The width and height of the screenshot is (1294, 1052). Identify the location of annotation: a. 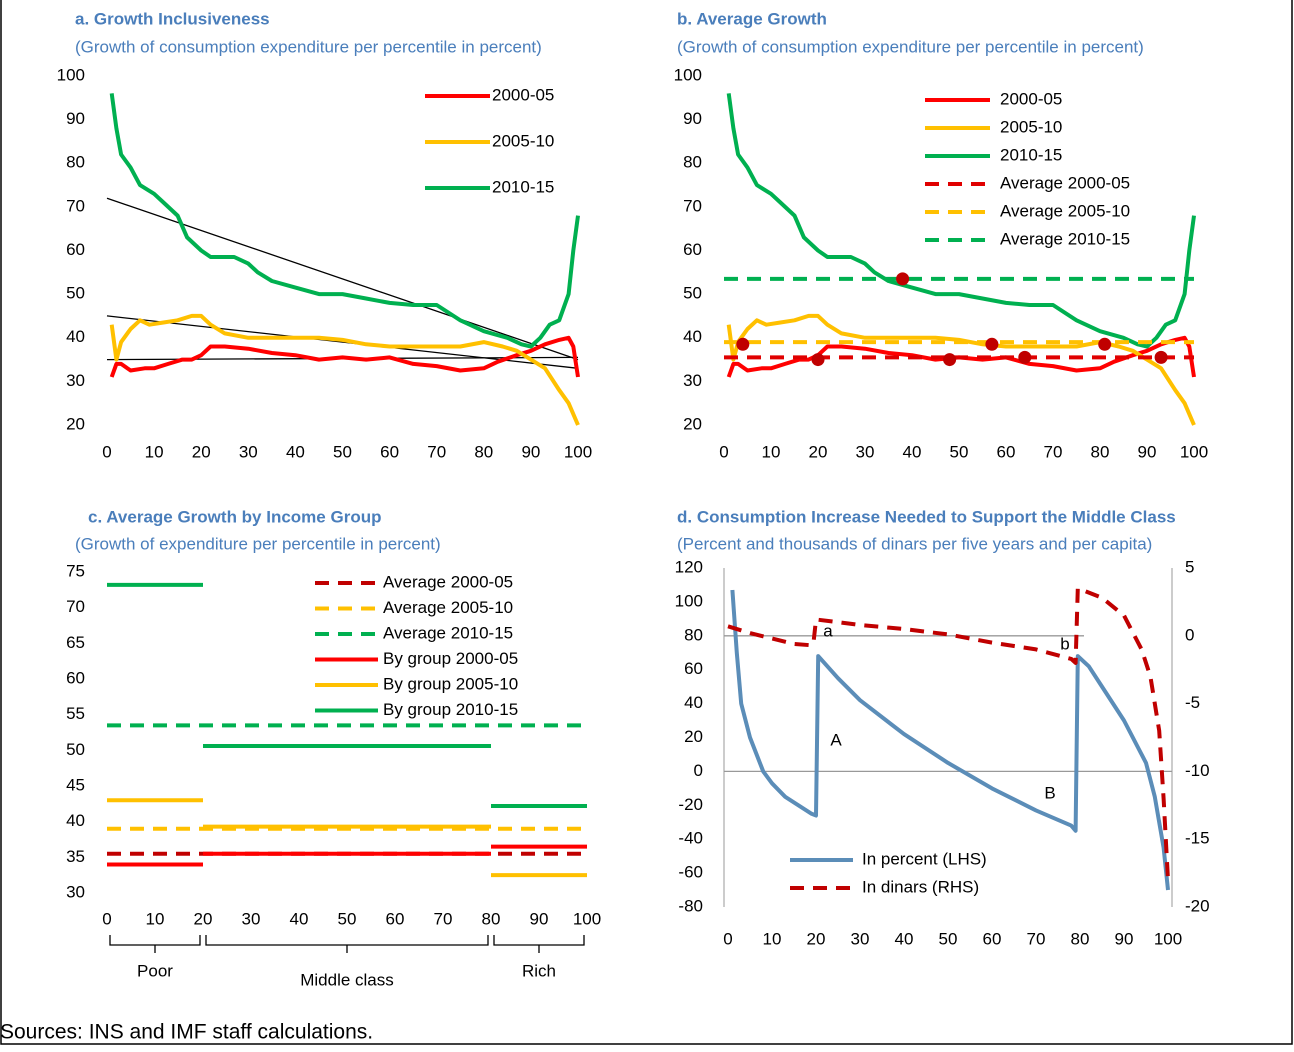
(828, 630).